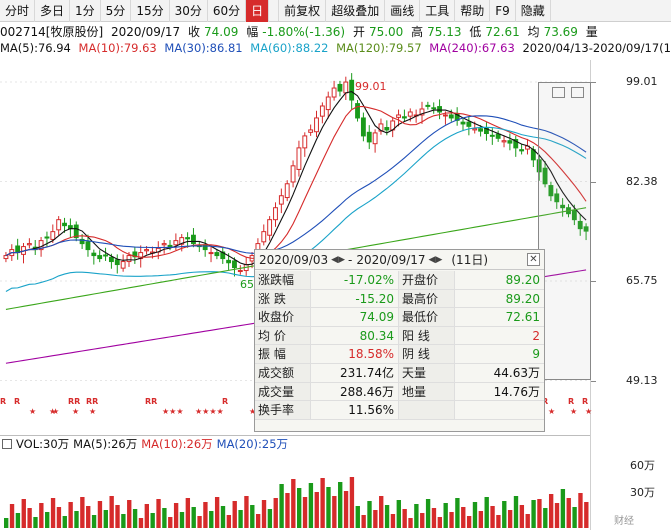 The height and width of the screenshot is (531, 671). Describe the element at coordinates (18, 11) in the screenshot. I see `toolbar-button: 分时` at that location.